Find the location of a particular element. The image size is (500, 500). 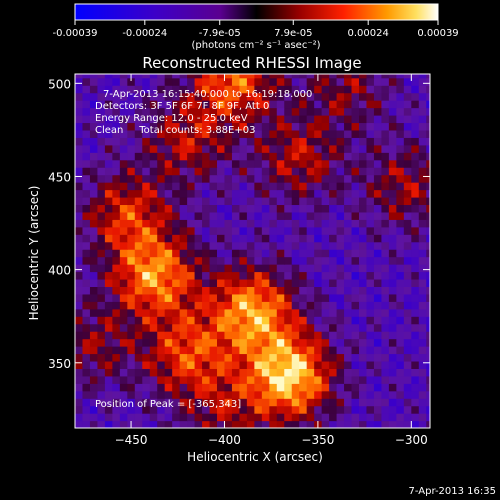

y-tick-label: 350 is located at coordinates (59, 364).